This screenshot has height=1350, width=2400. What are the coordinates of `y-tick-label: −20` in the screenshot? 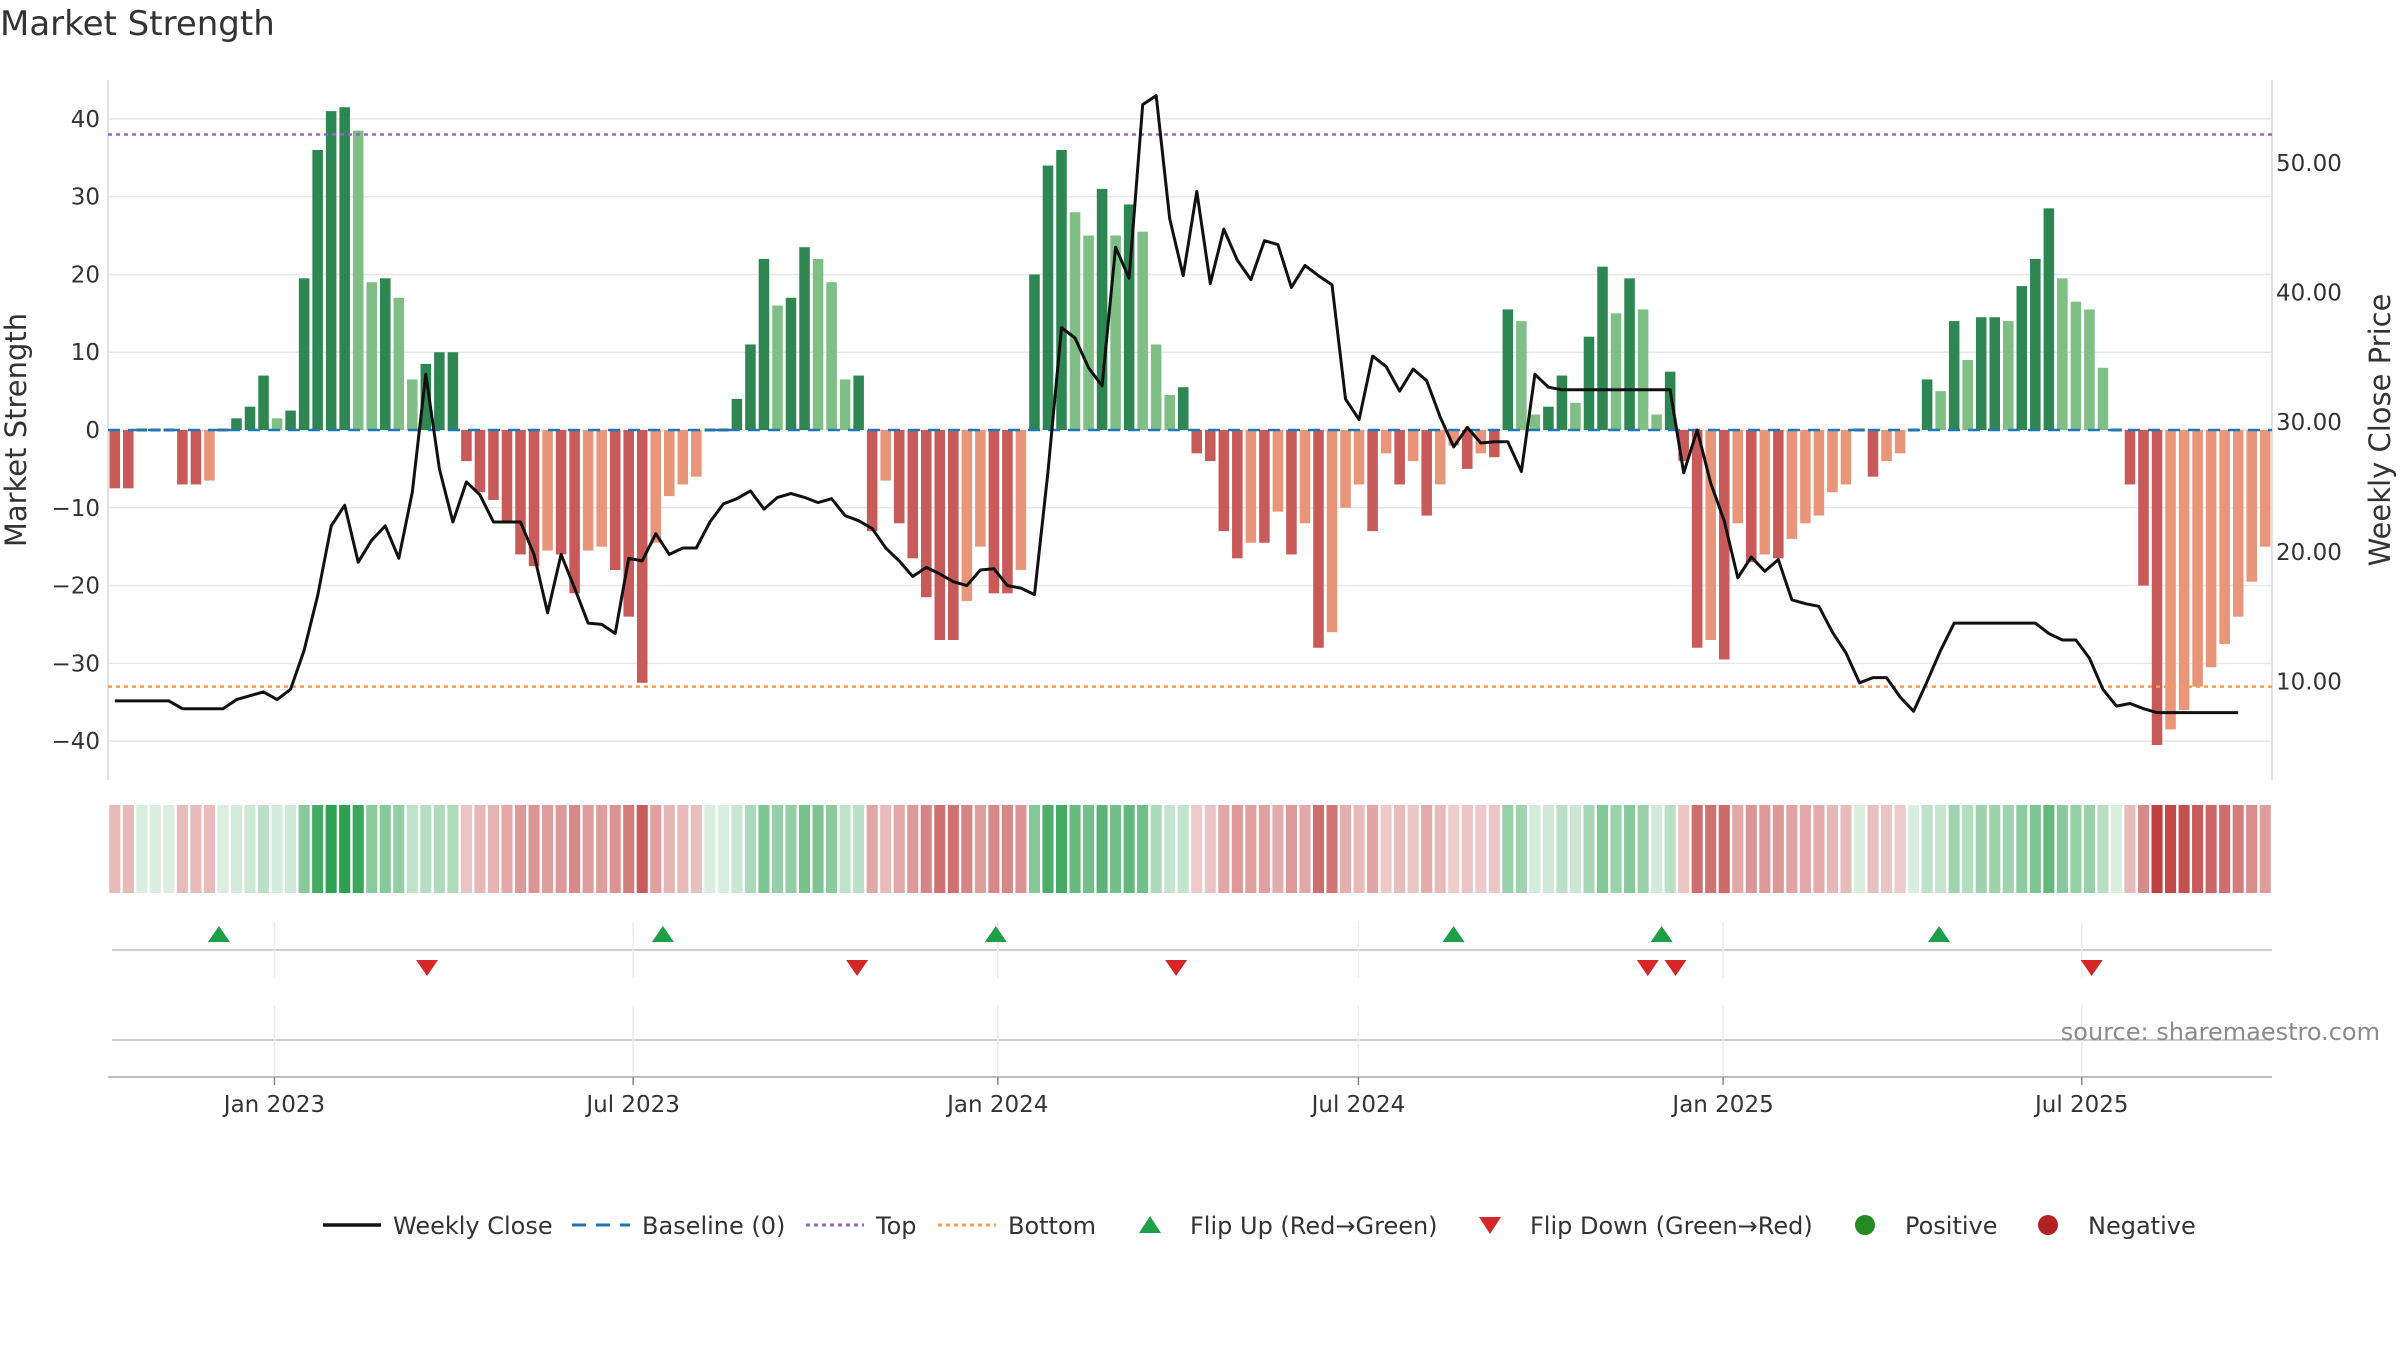 It's located at (75, 587).